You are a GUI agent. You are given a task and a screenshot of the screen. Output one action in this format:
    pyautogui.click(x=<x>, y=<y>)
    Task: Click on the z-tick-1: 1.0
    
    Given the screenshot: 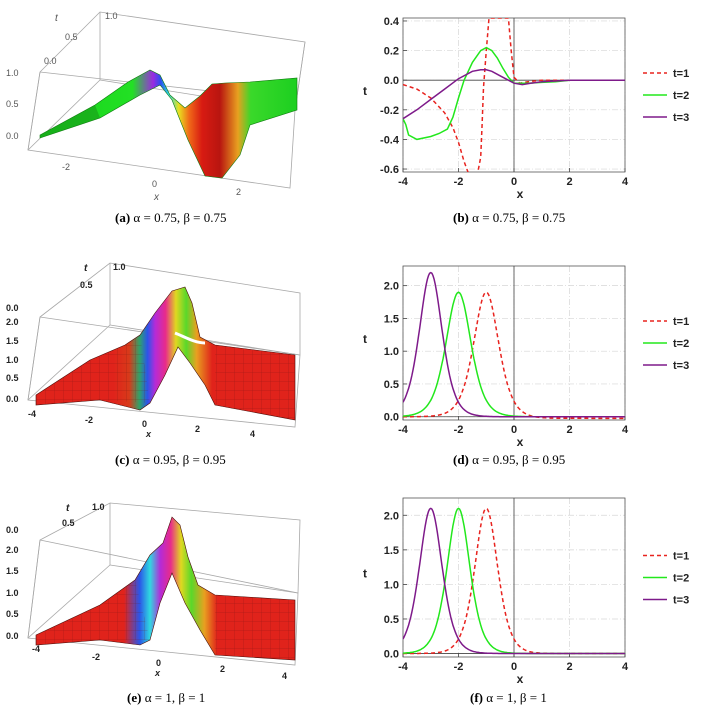 What is the action you would take?
    pyautogui.click(x=12, y=73)
    